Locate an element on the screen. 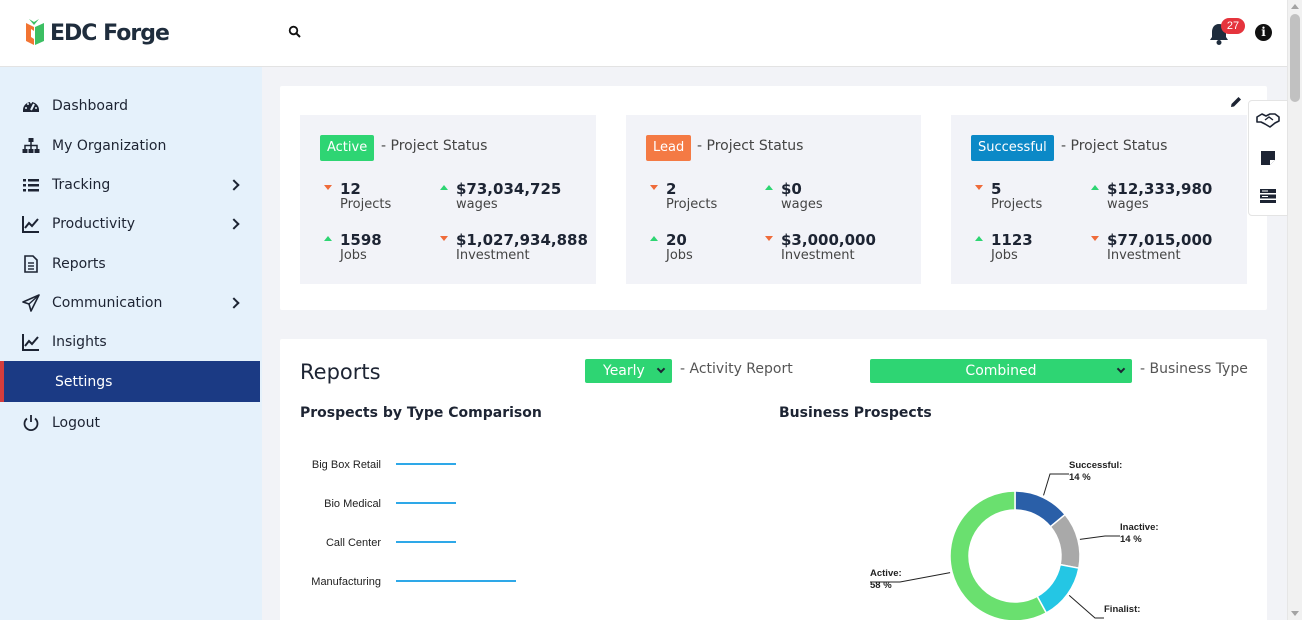 The image size is (1302, 620). scroll-down-arrow is located at coordinates (1295, 613).